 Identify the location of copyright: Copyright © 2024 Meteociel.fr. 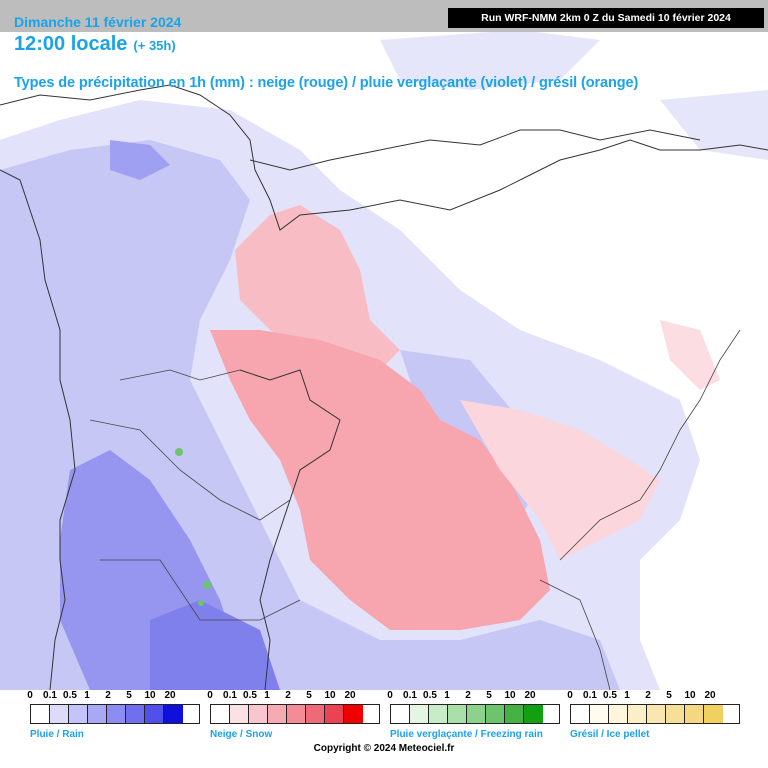
(384, 748).